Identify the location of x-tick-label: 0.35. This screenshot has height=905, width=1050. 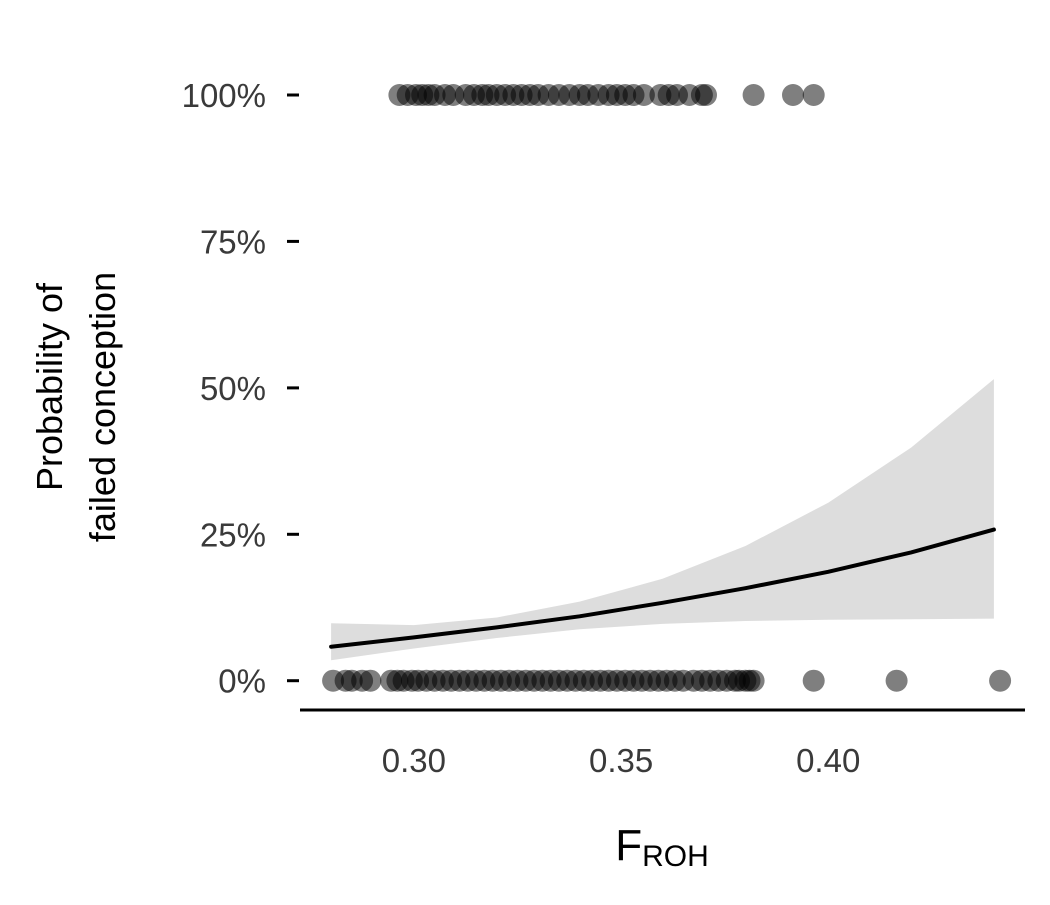
(621, 760).